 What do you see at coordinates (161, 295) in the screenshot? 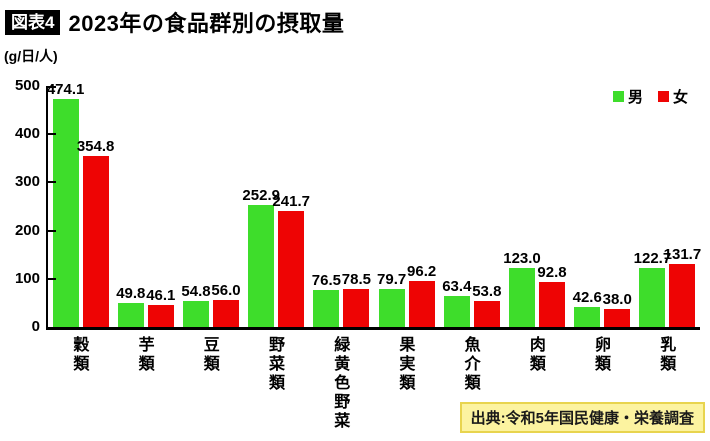
I see `bar-value-label: 46.1` at bounding box center [161, 295].